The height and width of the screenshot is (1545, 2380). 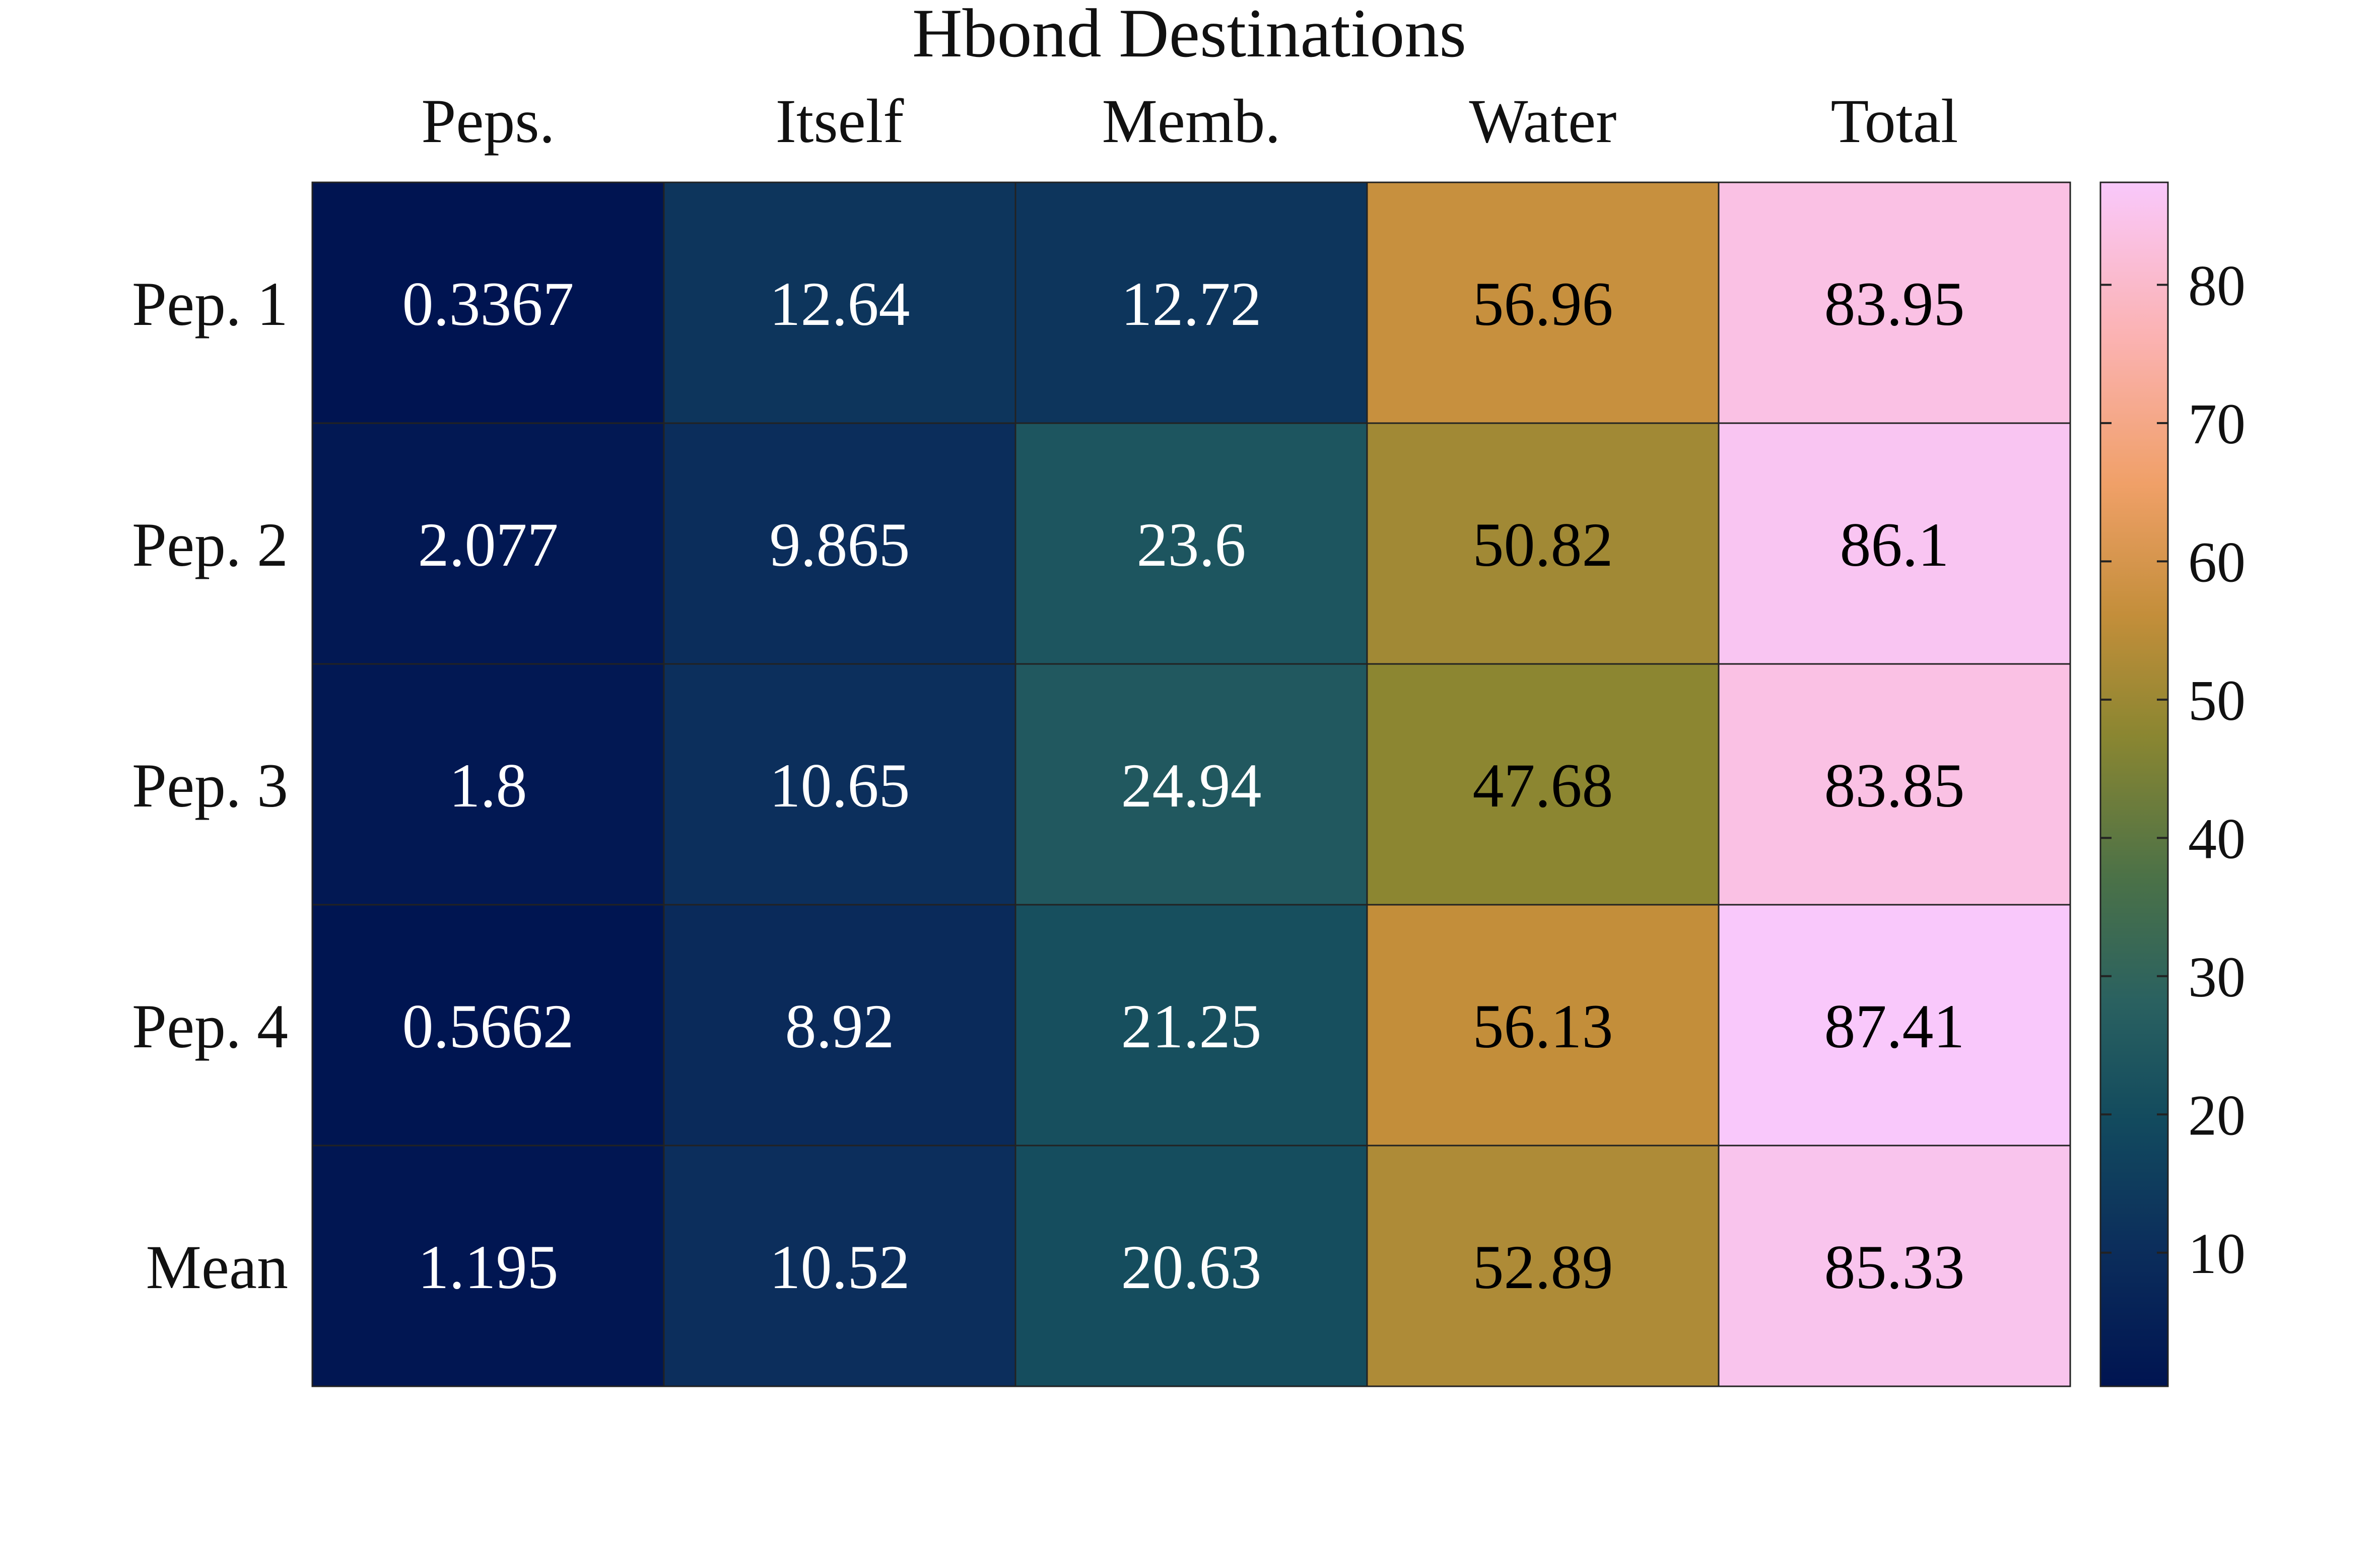 I want to click on row-label: Pep. 2, so click(x=210, y=544).